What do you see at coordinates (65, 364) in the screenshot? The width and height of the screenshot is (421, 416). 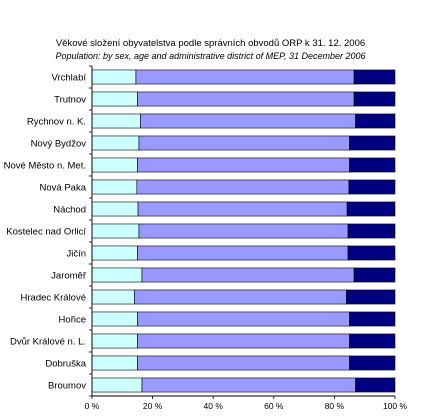 I see `category-label: Dobruška` at bounding box center [65, 364].